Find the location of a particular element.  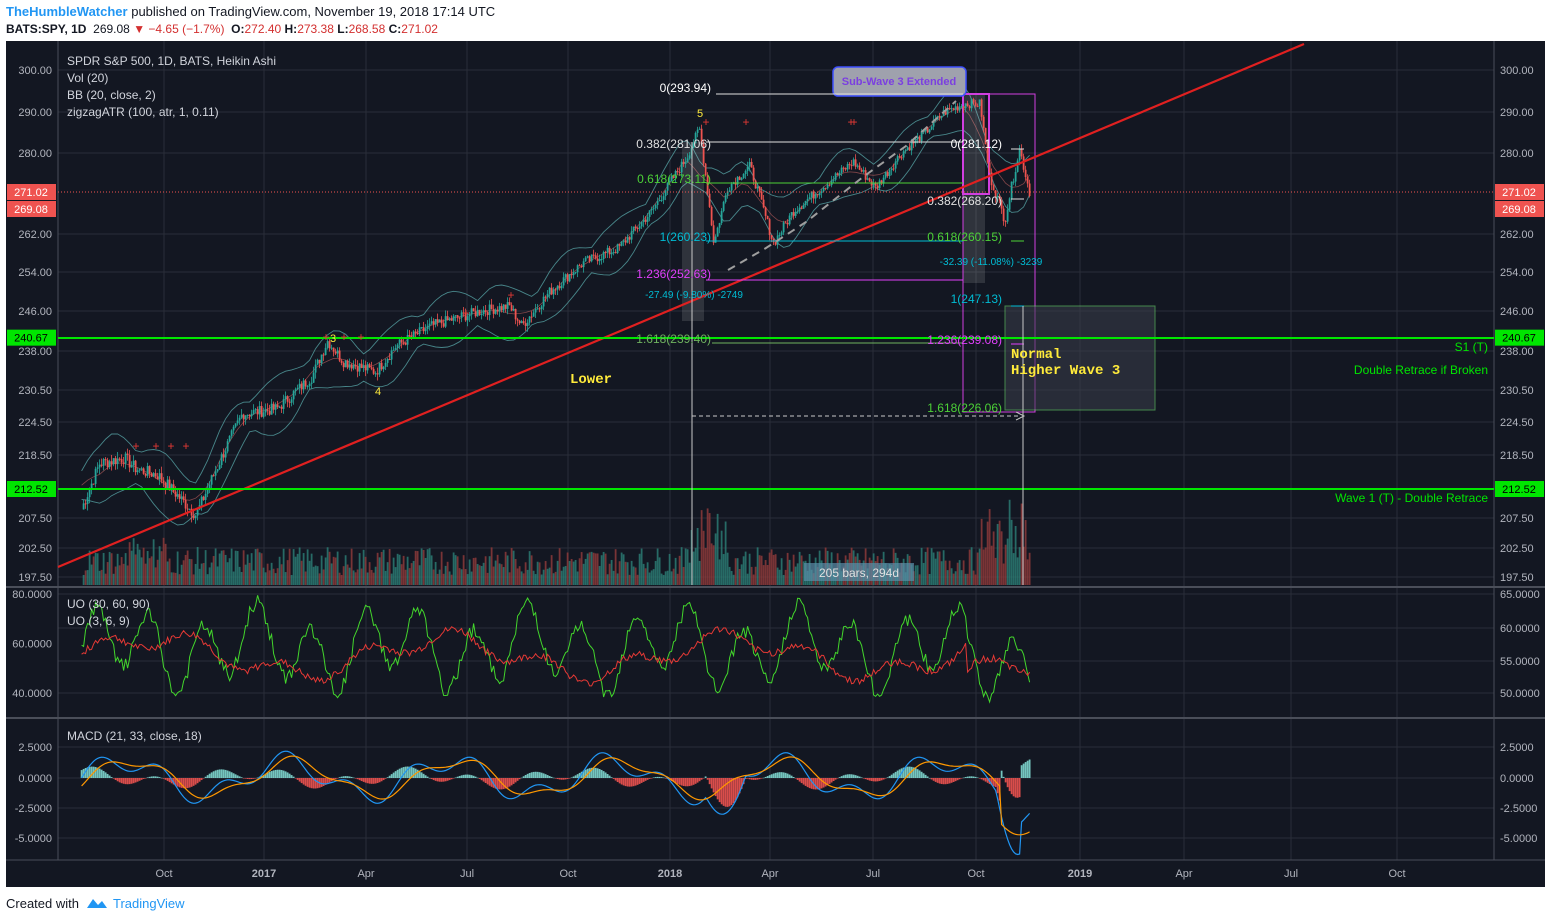

legend-vol: Vol (20) is located at coordinates (88, 78).